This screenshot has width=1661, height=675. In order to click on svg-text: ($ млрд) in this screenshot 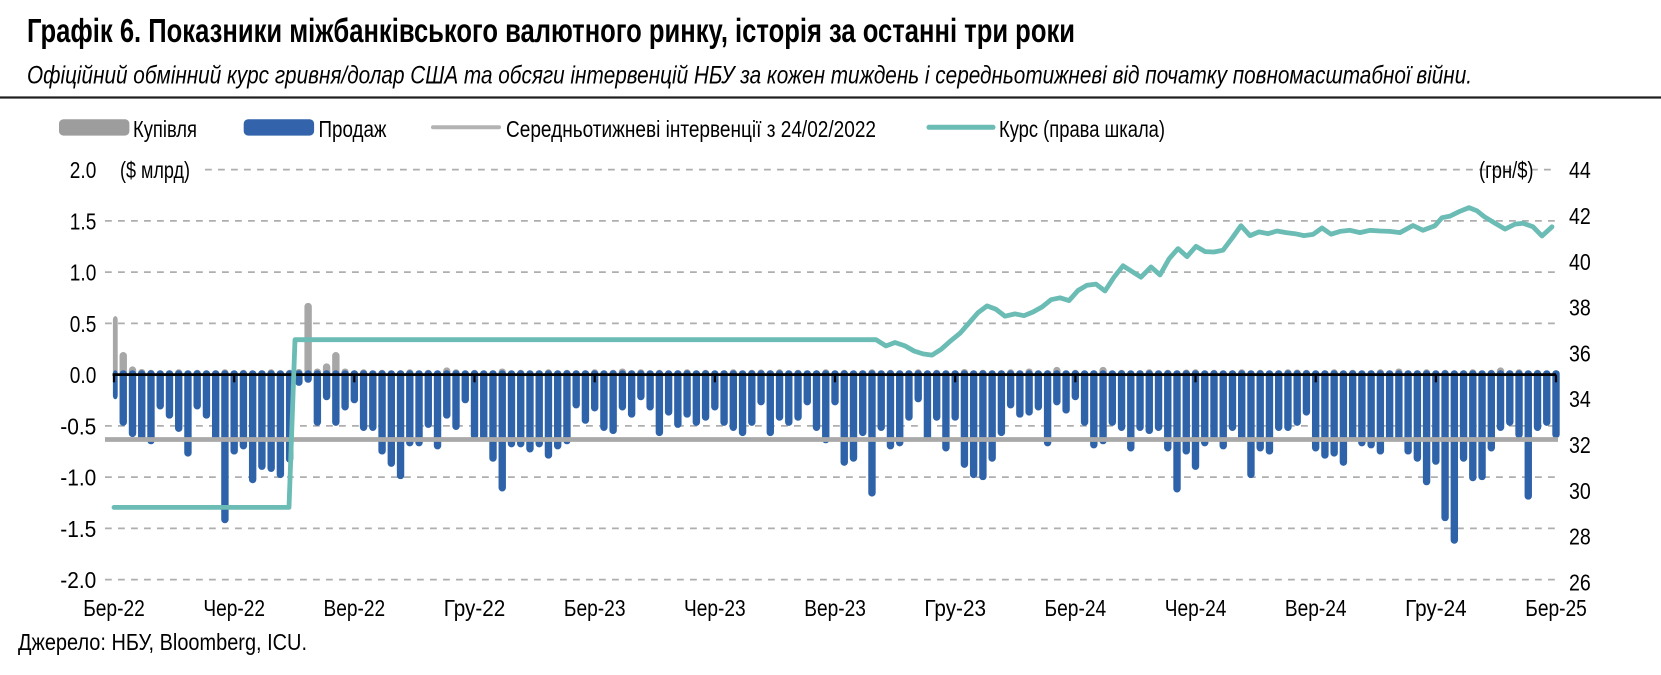, I will do `click(155, 170)`.